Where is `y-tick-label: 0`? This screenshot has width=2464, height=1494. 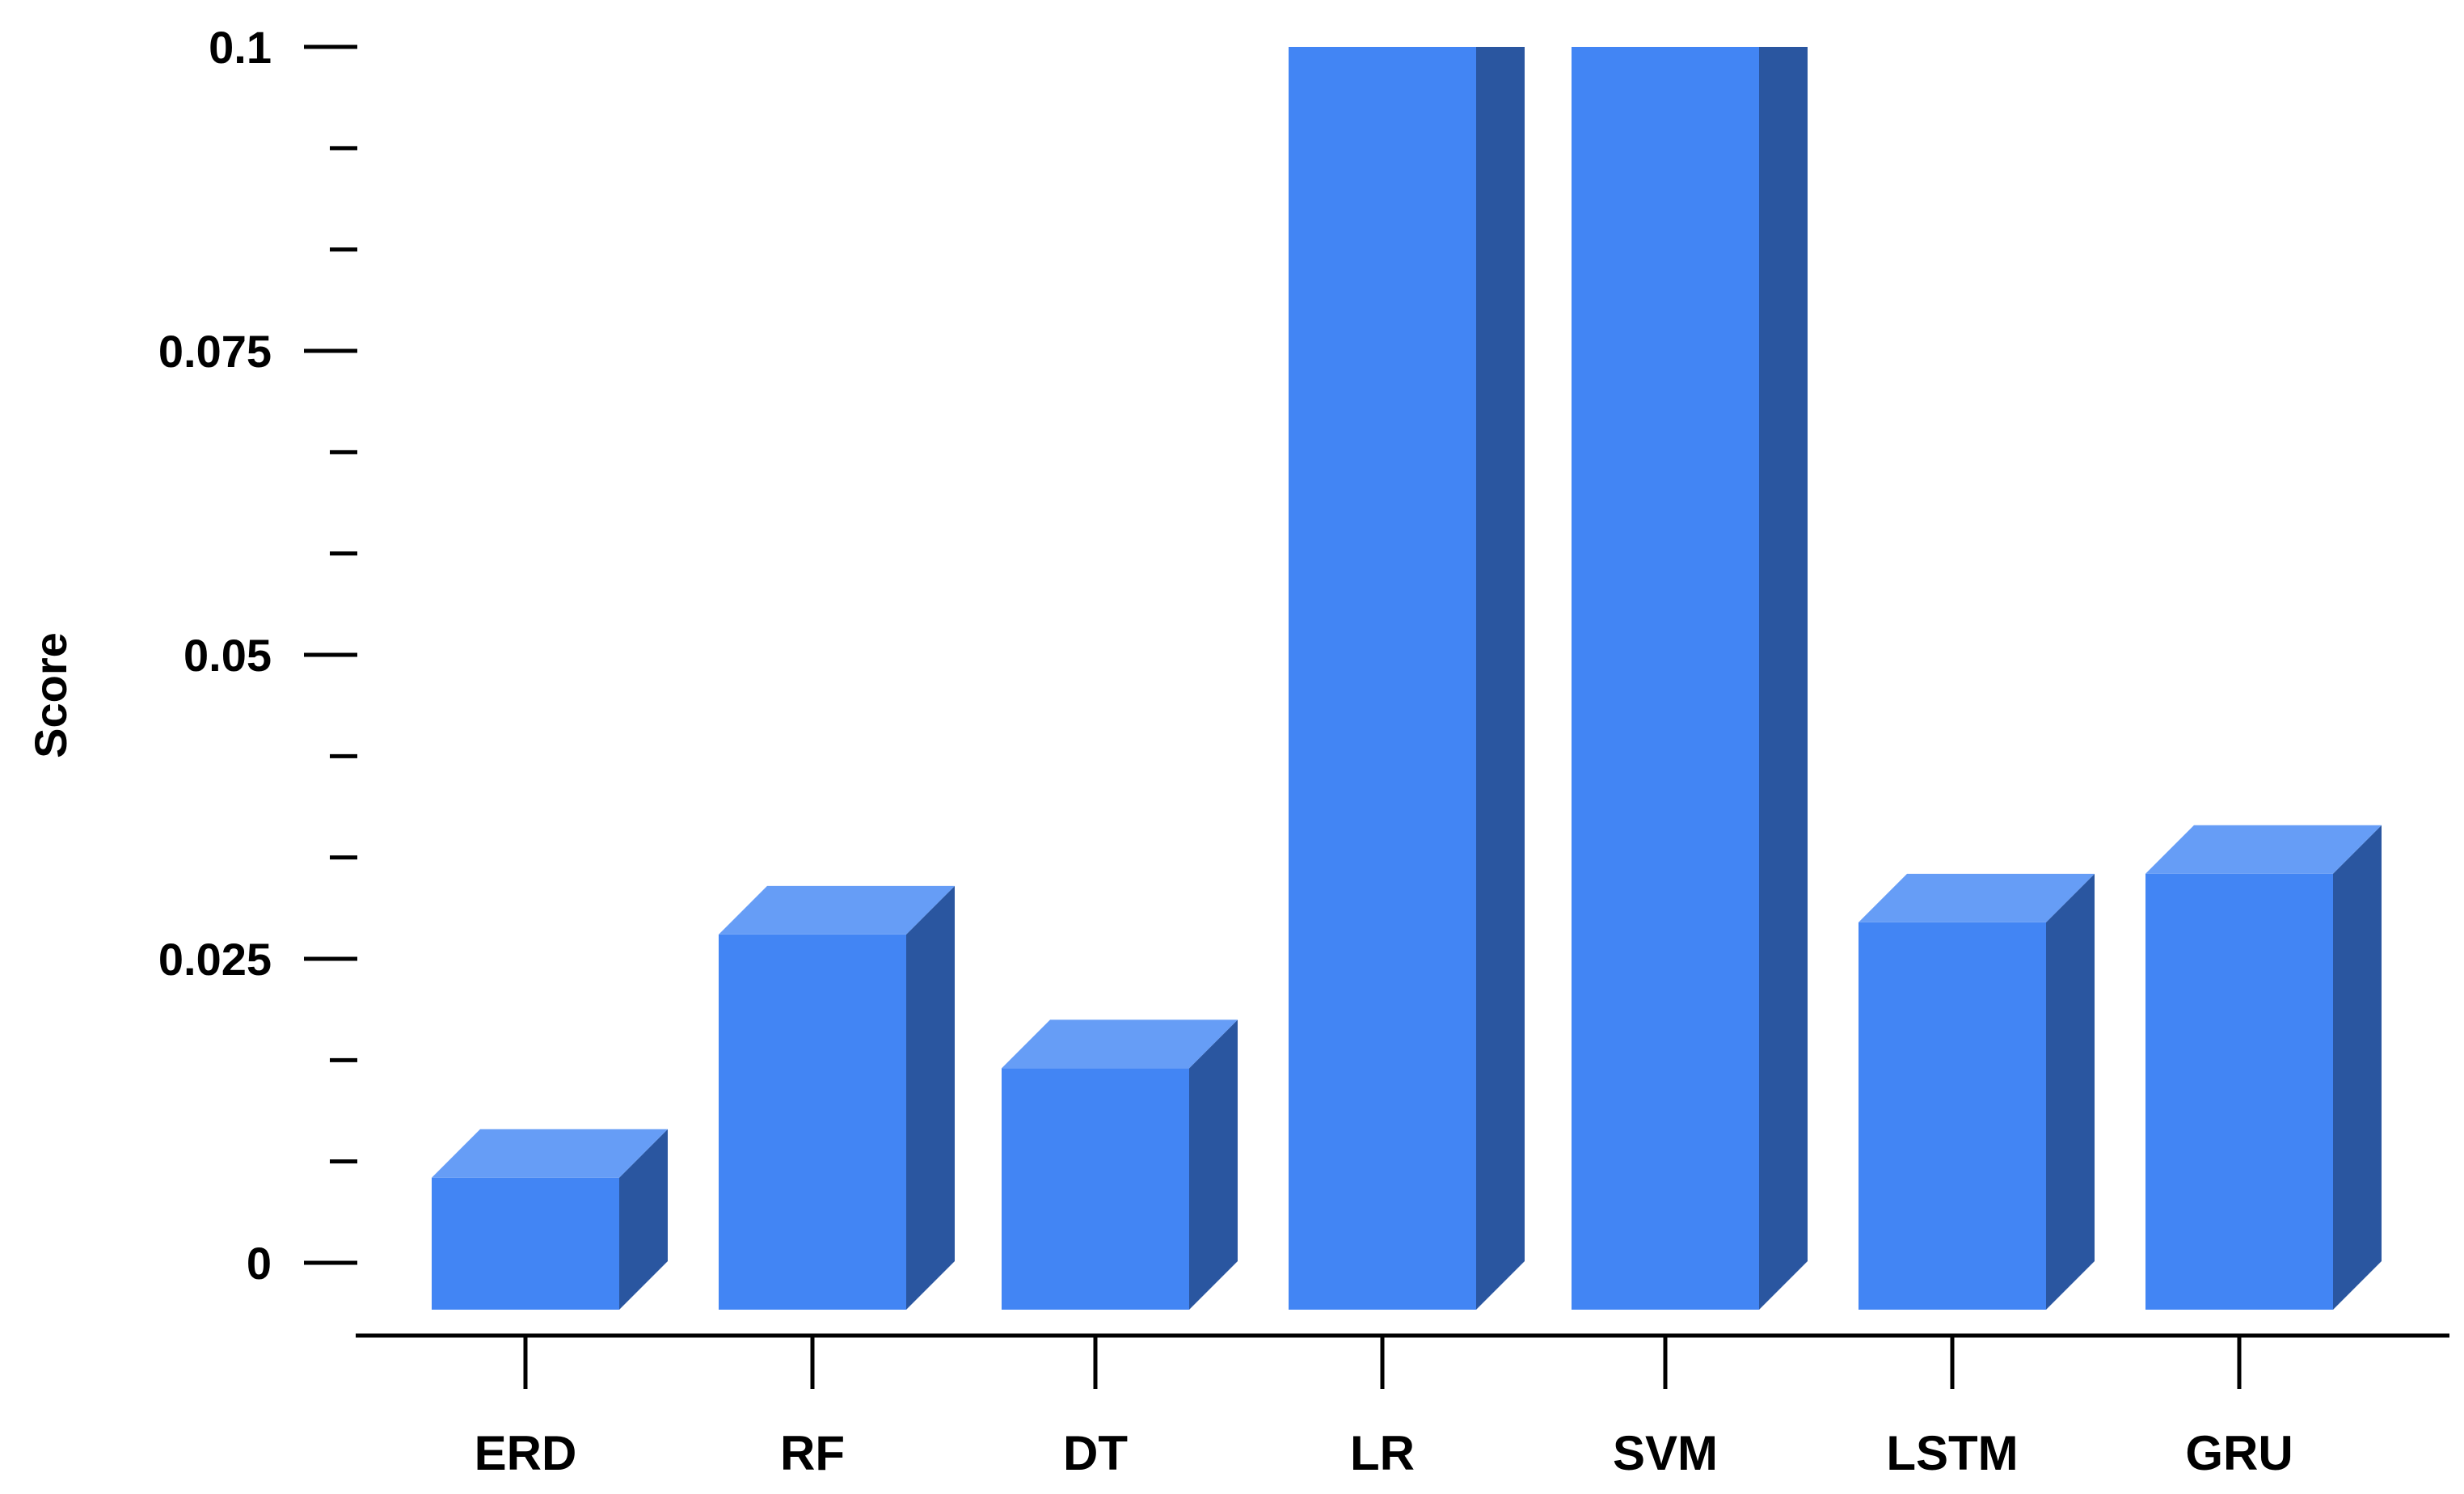 y-tick-label: 0 is located at coordinates (259, 1263).